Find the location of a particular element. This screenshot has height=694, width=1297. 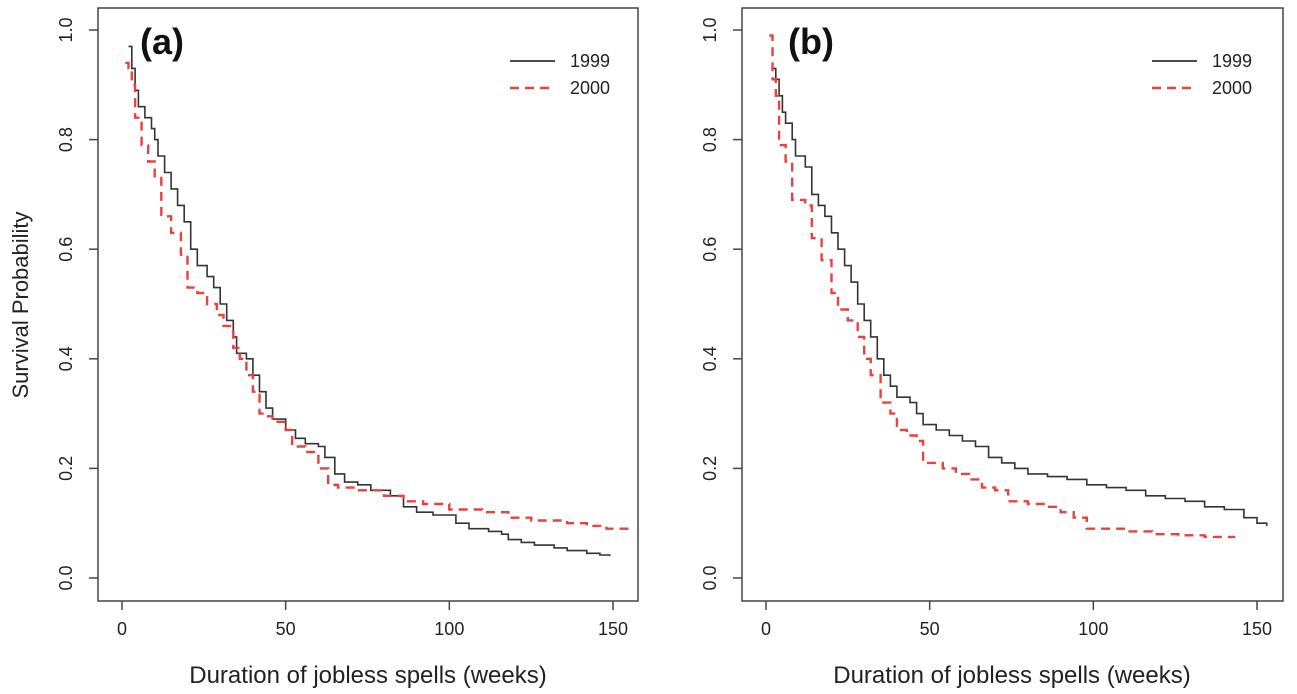

panel-b-legend-label-1999: 1999 is located at coordinates (1232, 61).